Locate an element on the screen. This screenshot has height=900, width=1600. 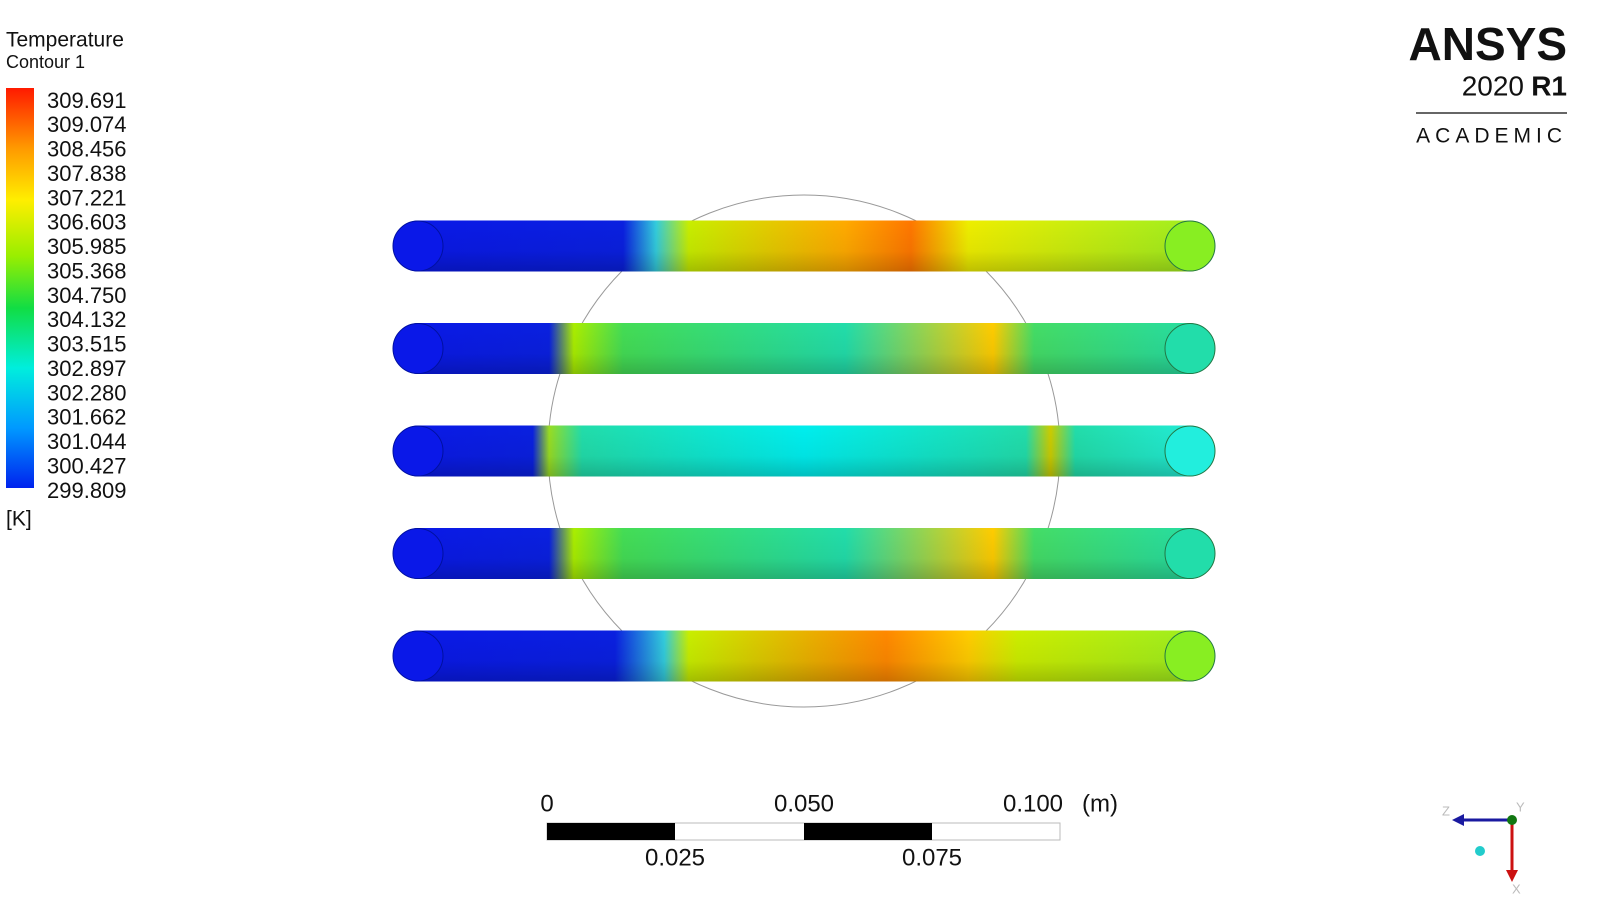
legend-level: 301.662 is located at coordinates (87, 417).